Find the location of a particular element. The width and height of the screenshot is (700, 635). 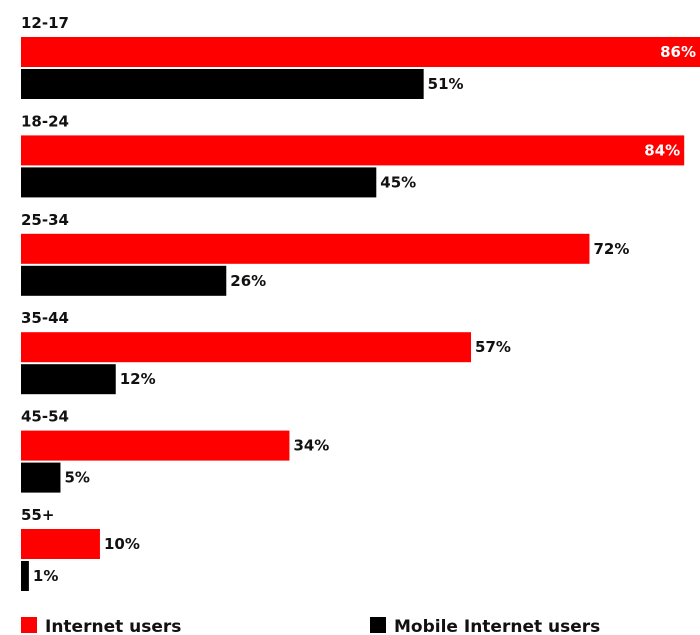

category-label: 25-34 is located at coordinates (45, 220).